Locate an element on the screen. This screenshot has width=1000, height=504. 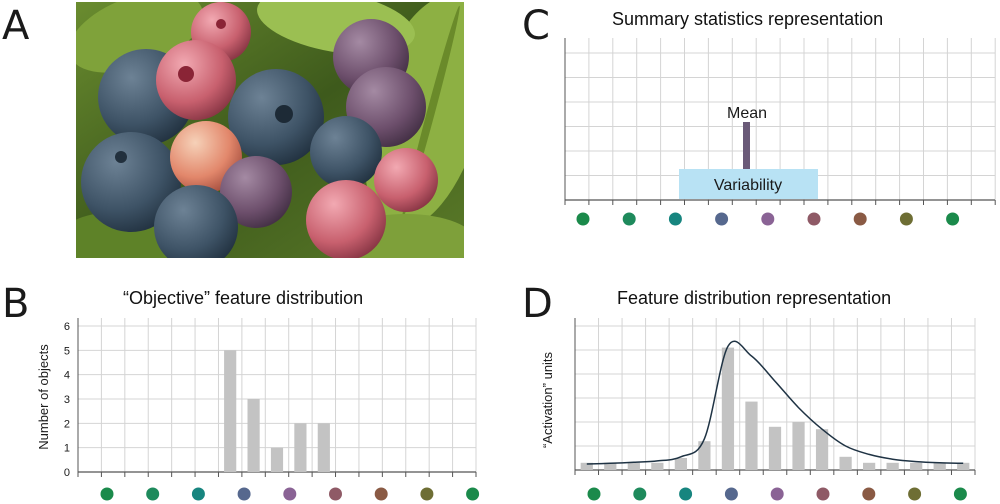
y-tick-label: 1 is located at coordinates (67, 449).